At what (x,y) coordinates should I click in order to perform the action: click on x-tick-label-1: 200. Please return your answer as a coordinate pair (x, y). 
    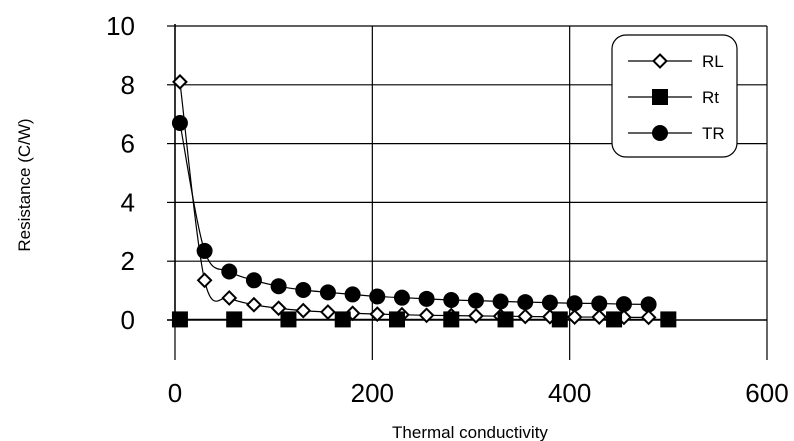
    Looking at the image, I should click on (372, 393).